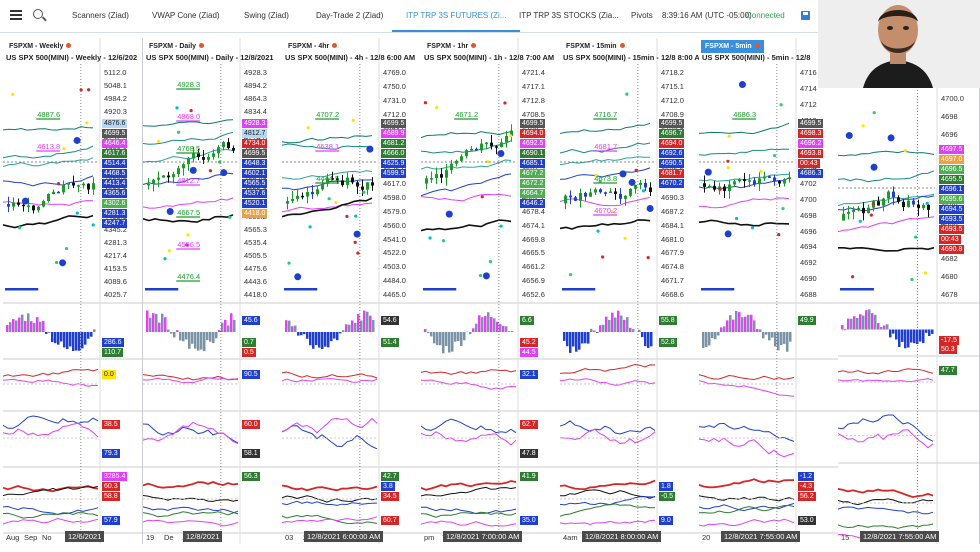 The width and height of the screenshot is (980, 552). What do you see at coordinates (186, 15) in the screenshot?
I see `tab-vwap-cone: VWAP Cone (Ziad)` at bounding box center [186, 15].